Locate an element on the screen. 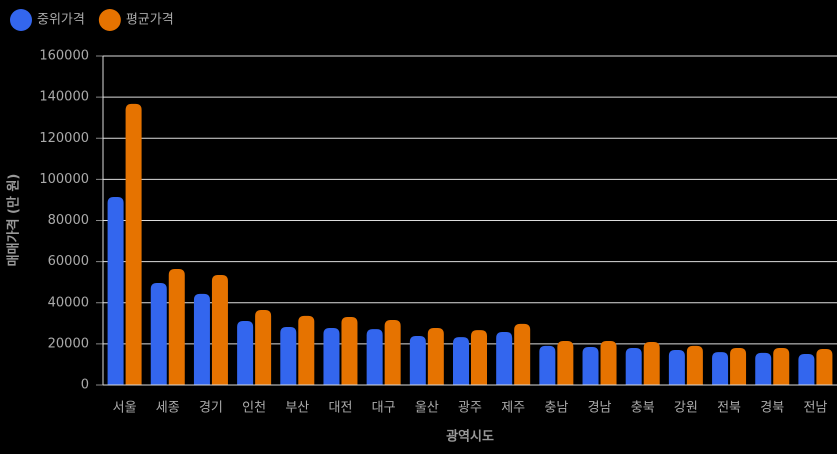 This screenshot has width=837, height=454. legend-label: 중위가격 is located at coordinates (61, 20).